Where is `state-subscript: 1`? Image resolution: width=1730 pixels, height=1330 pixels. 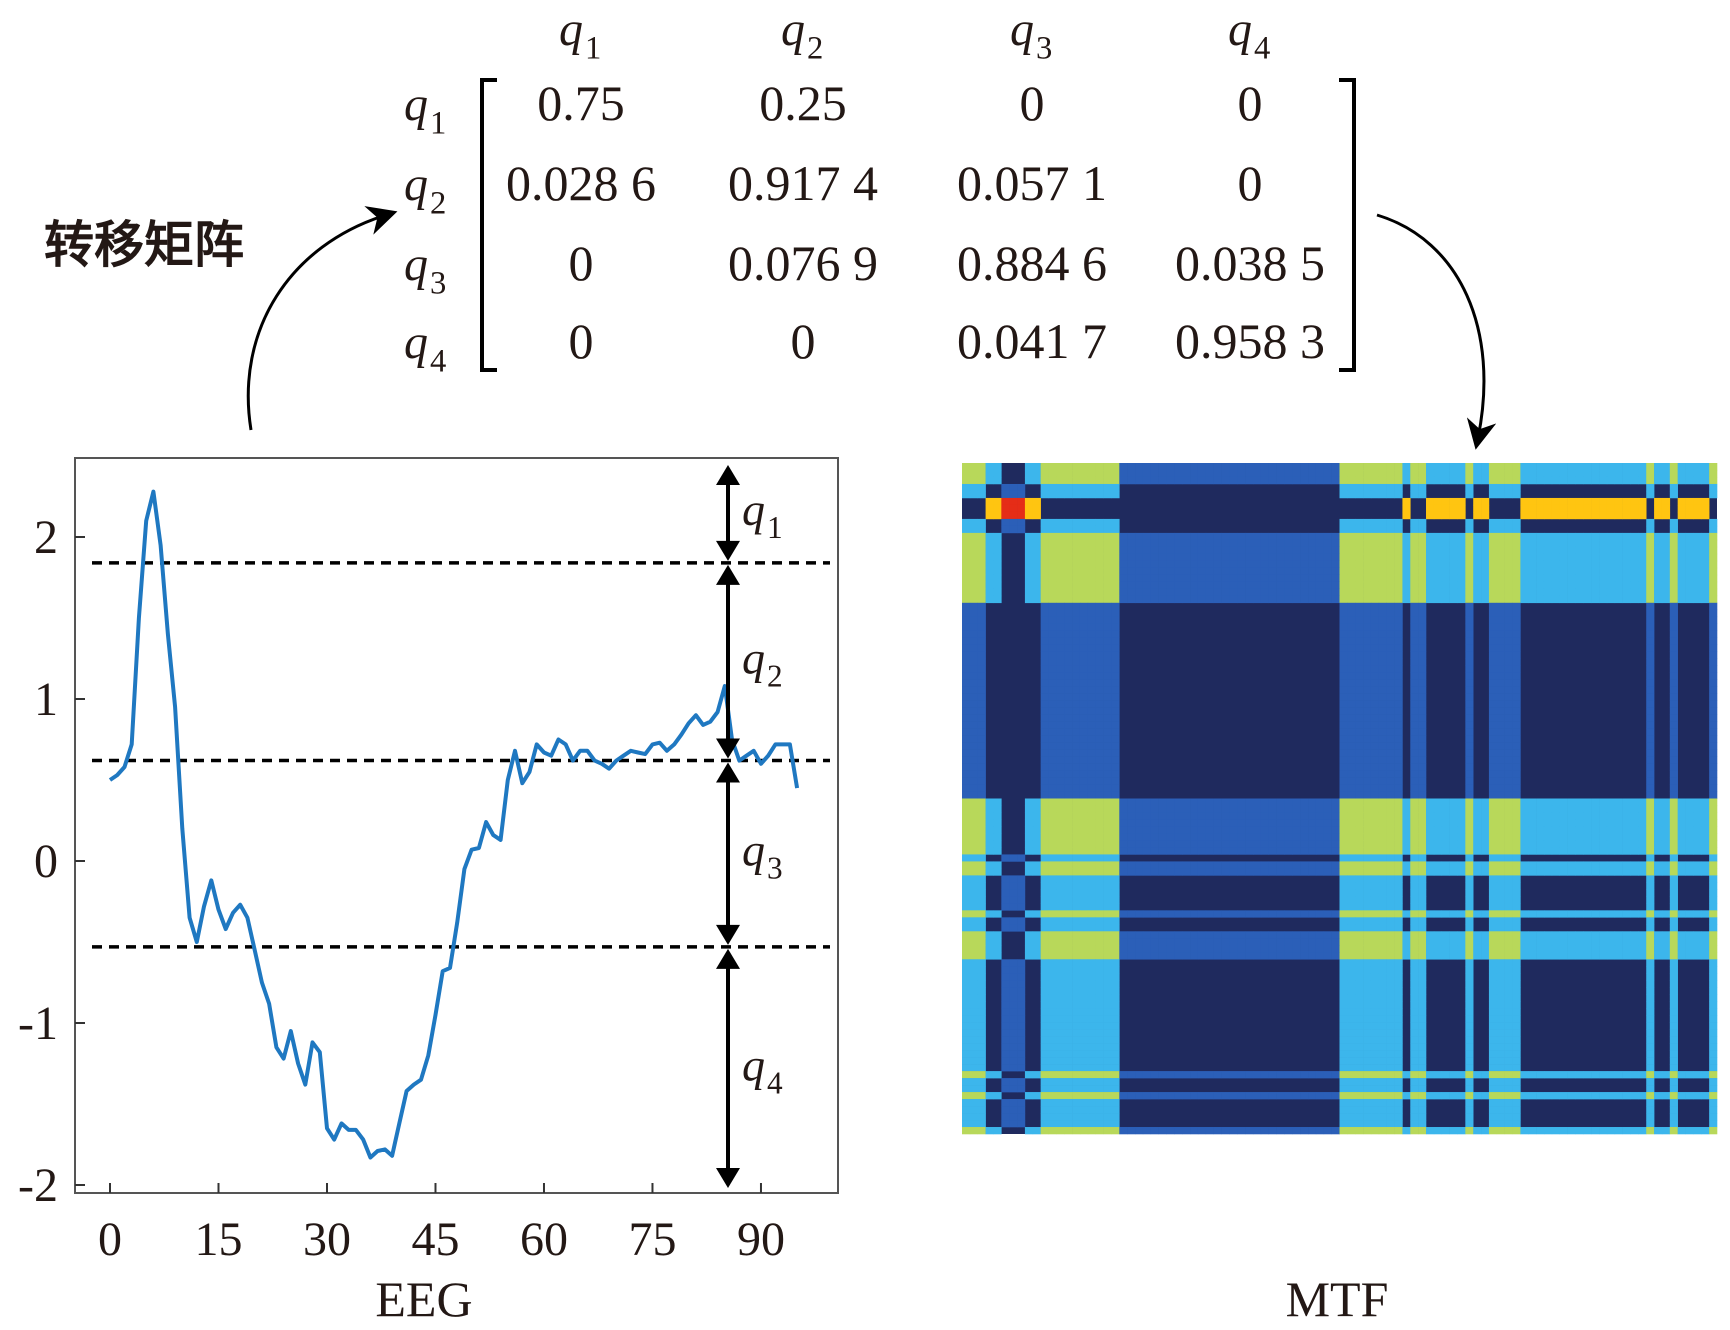 state-subscript: 1 is located at coordinates (775, 527).